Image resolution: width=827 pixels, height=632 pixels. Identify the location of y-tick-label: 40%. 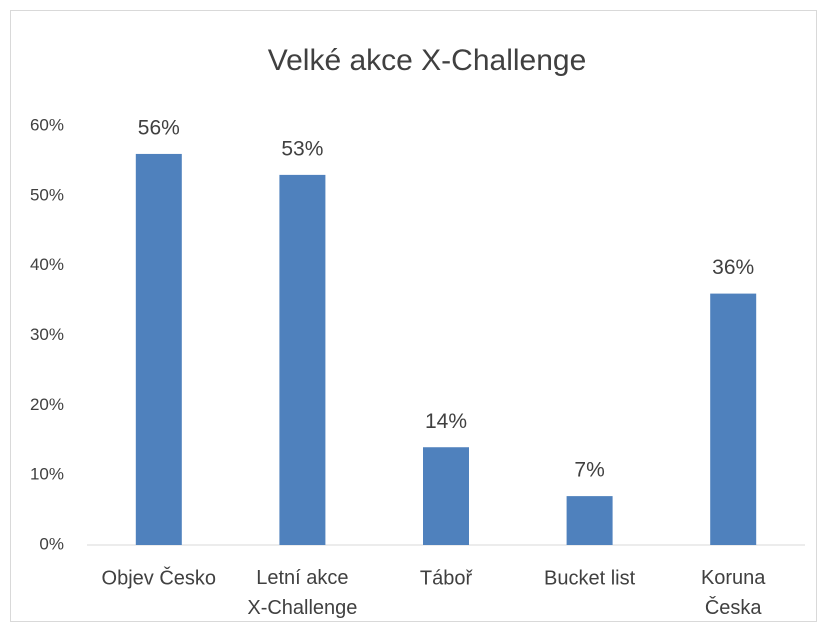
(47, 264).